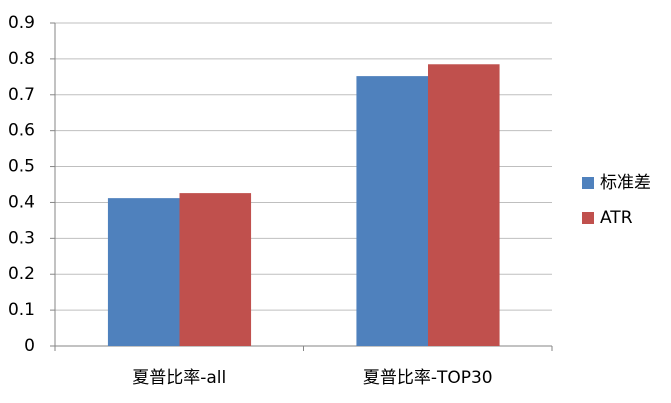 The height and width of the screenshot is (403, 671). Describe the element at coordinates (29, 346) in the screenshot. I see `y-tick-label: 0` at that location.